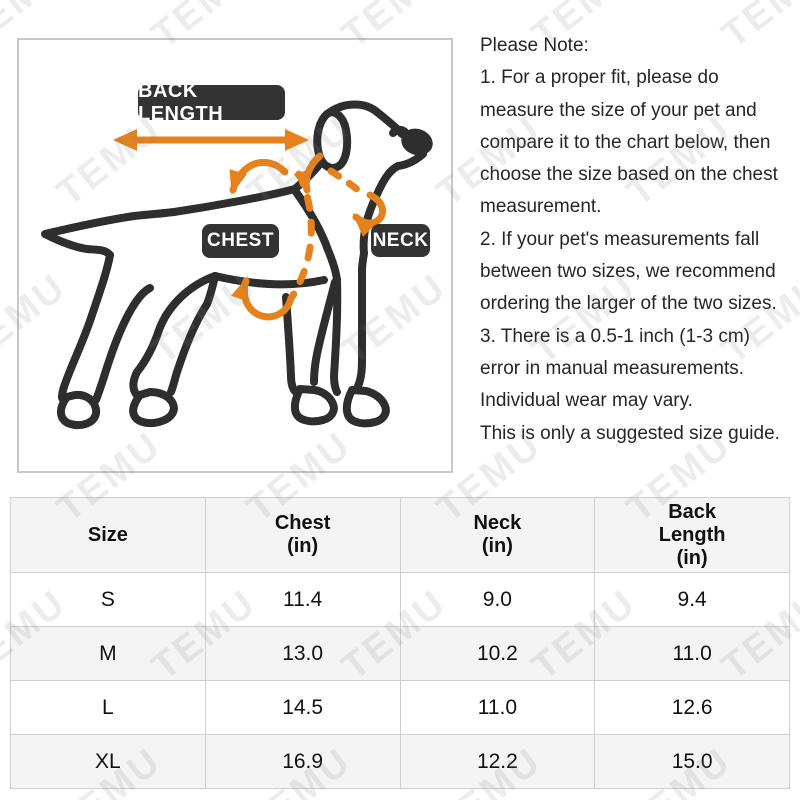  Describe the element at coordinates (615, 336) in the screenshot. I see `note-line: 3. There is a 0.5-1 inch (1-3 cm)` at that location.